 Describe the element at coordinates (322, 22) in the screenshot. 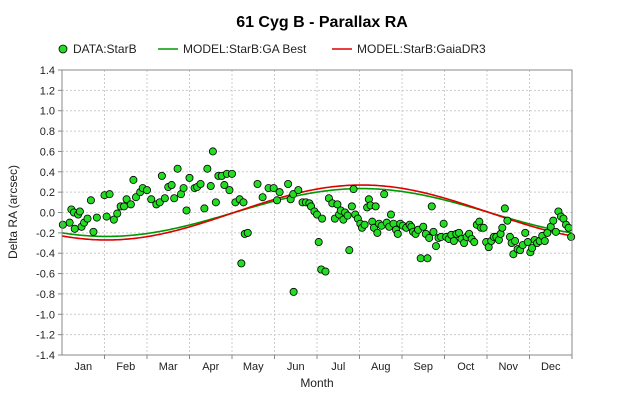

I see `chart-title: 61 Cyg B - Parallax RA` at that location.